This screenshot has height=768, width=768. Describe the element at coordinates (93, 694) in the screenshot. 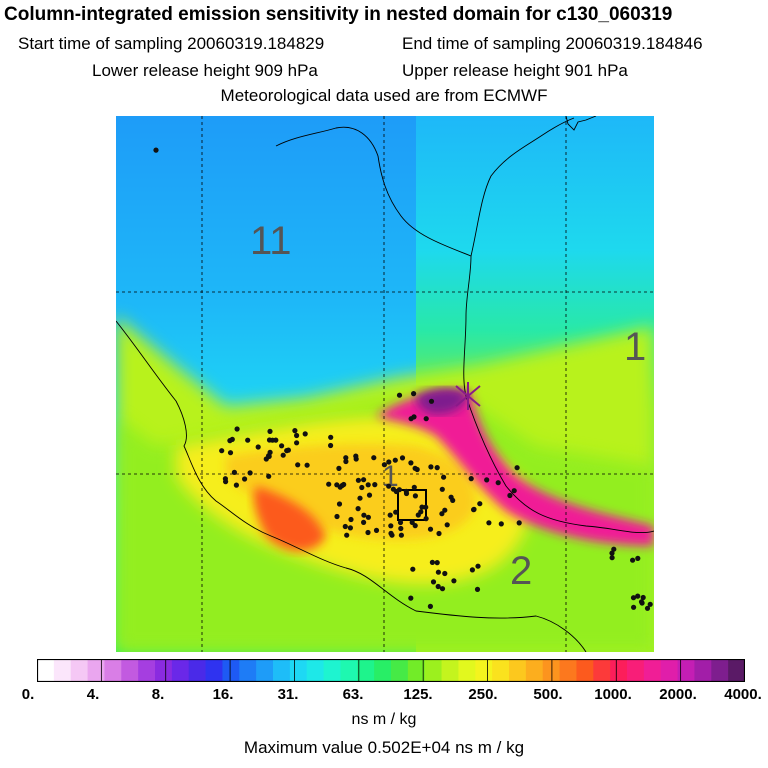

I see `colorbar-tick-label: 4.` at that location.